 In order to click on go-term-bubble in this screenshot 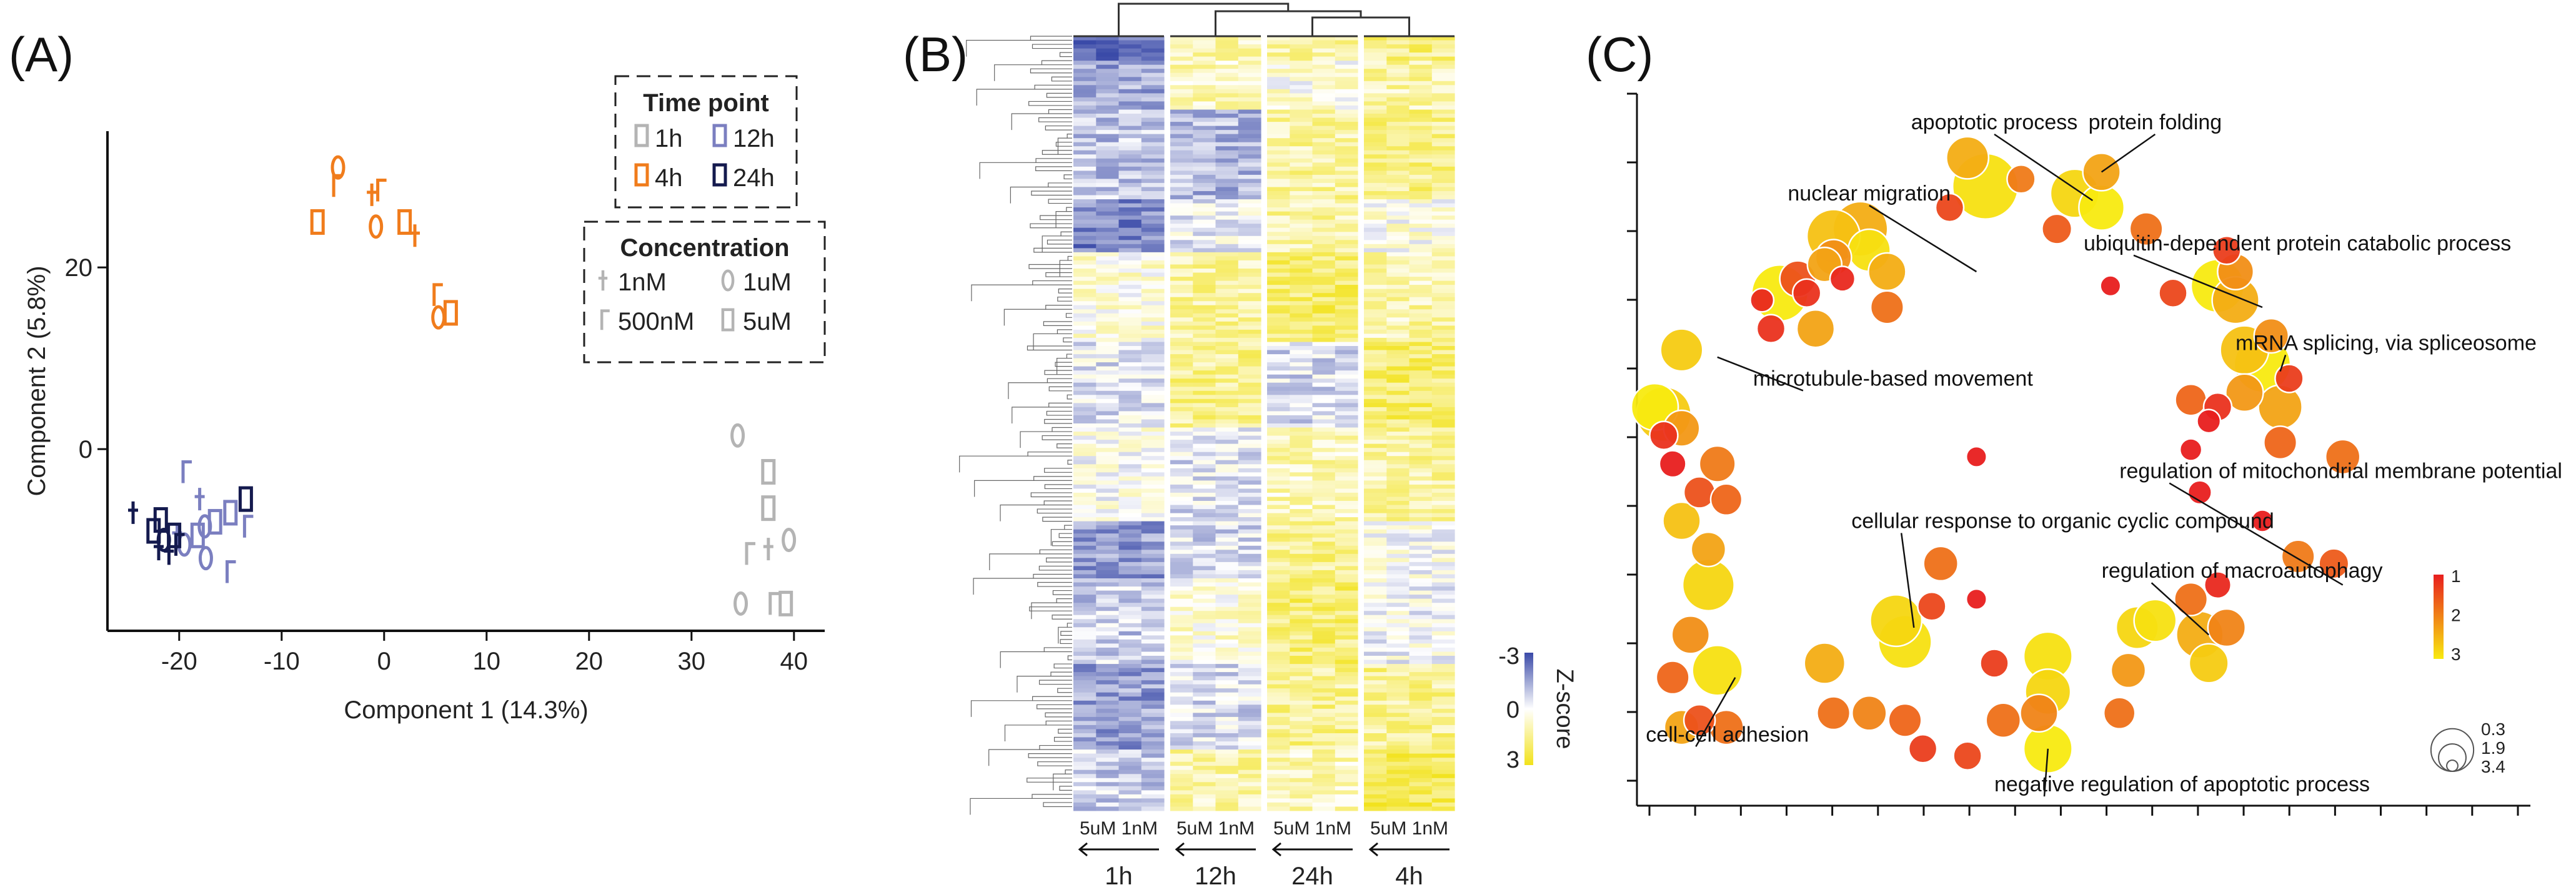, I will do `click(1816, 329)`.